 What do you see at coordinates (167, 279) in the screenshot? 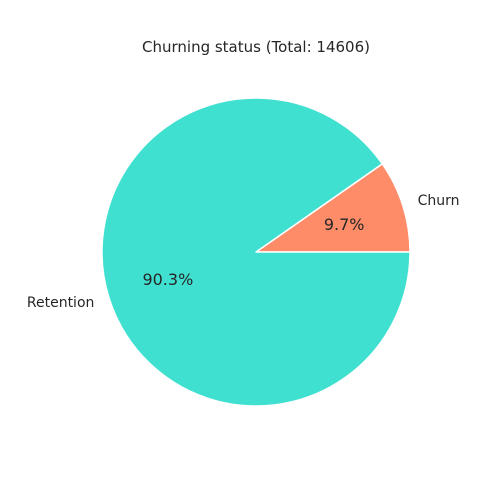
I see `slice-percent-retention: 90.3%` at bounding box center [167, 279].